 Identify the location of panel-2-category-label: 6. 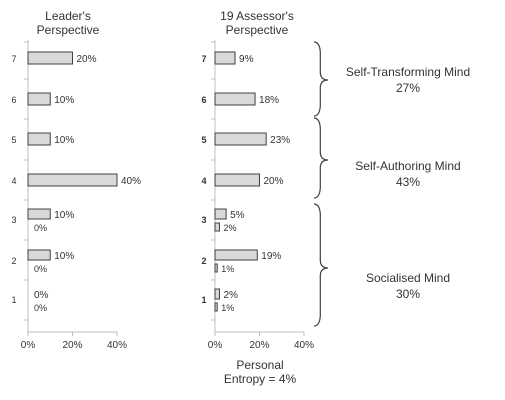
(203, 100).